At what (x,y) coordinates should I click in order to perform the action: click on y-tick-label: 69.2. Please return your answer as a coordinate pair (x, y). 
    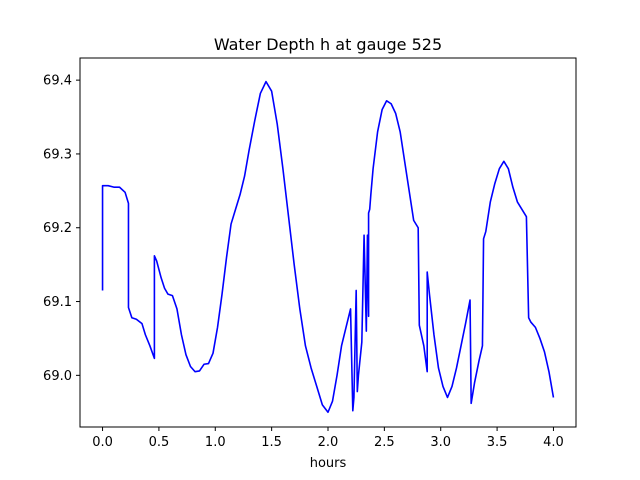
    Looking at the image, I should click on (57, 228).